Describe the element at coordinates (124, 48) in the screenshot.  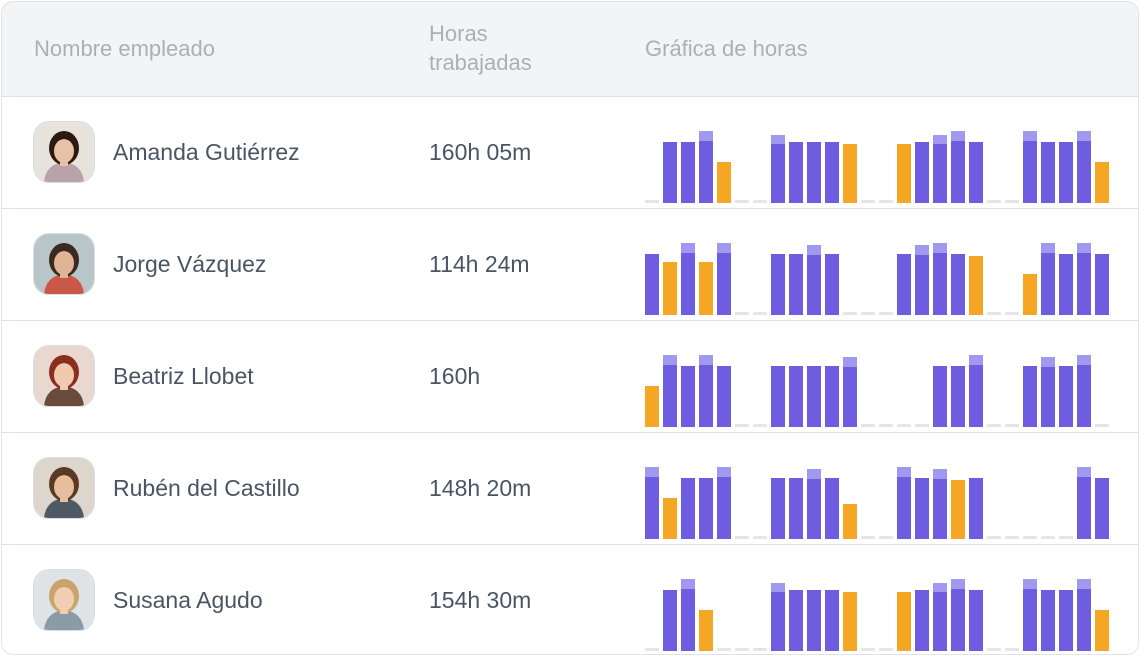
I see `column-header-name: Nombre empleado` at that location.